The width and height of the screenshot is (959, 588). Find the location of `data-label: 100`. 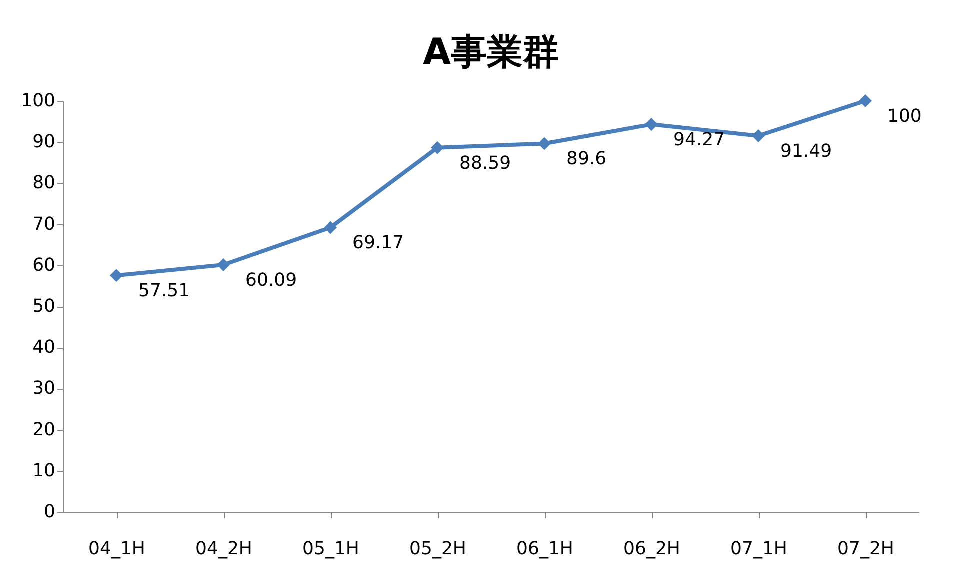

data-label: 100 is located at coordinates (905, 116).